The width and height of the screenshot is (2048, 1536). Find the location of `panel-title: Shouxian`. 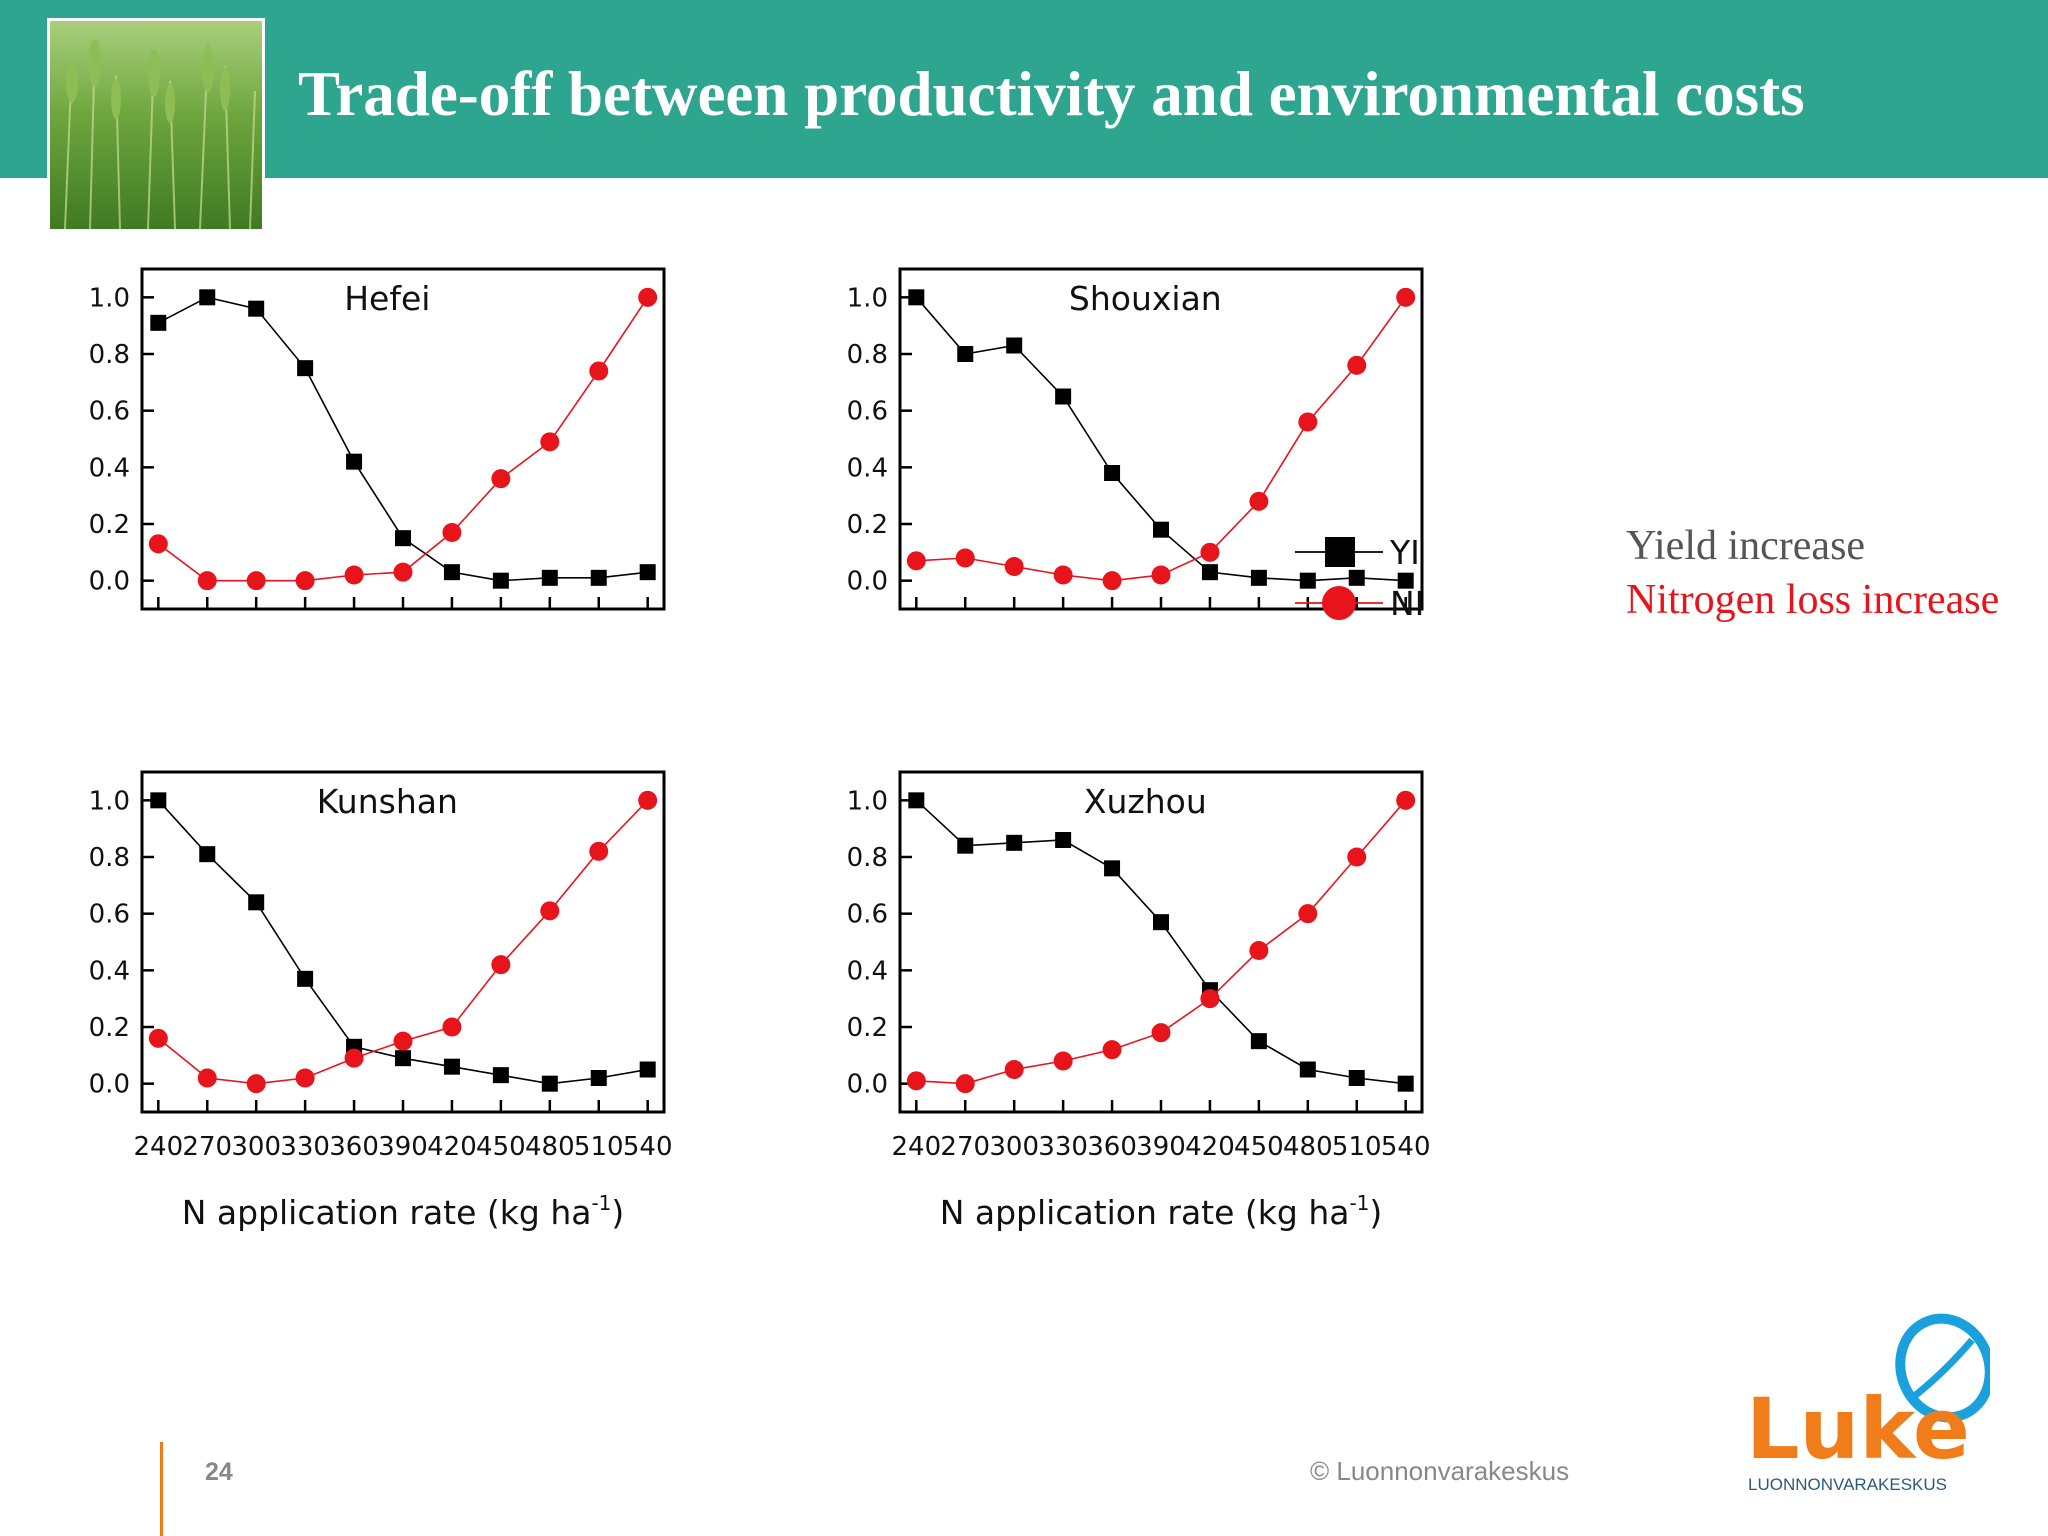

panel-title: Shouxian is located at coordinates (1145, 298).